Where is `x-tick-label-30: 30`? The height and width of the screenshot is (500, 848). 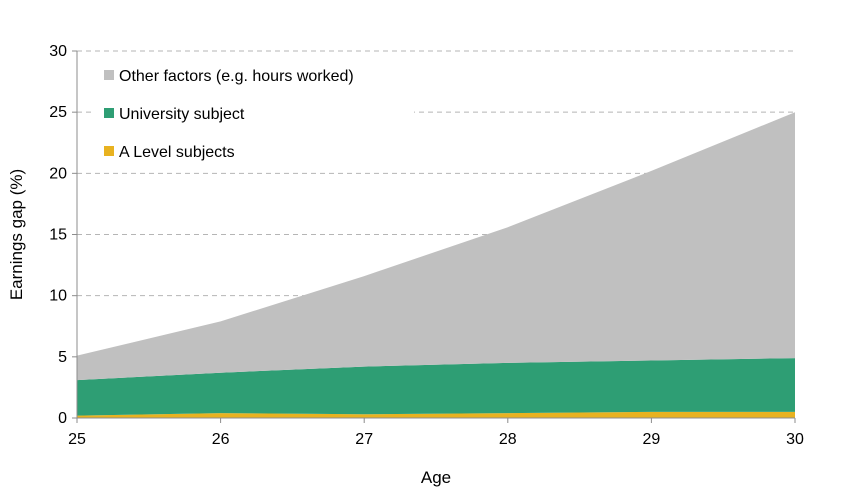
x-tick-label-30: 30 is located at coordinates (795, 439).